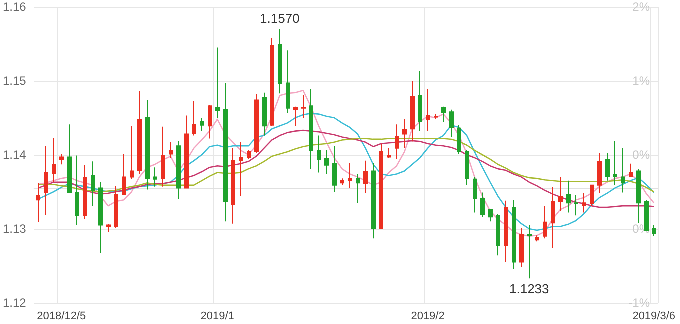 The image size is (680, 324). What do you see at coordinates (428, 316) in the screenshot?
I see `x-tick-label: 2019/2` at bounding box center [428, 316].